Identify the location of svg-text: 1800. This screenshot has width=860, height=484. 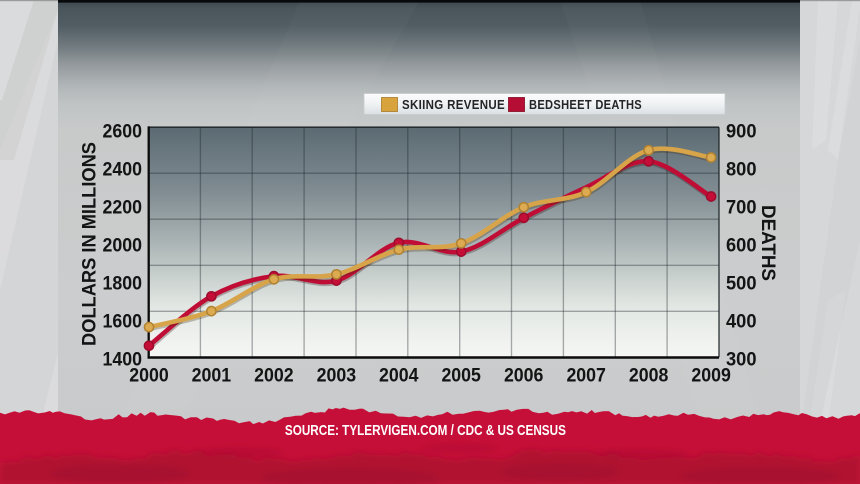
(123, 284).